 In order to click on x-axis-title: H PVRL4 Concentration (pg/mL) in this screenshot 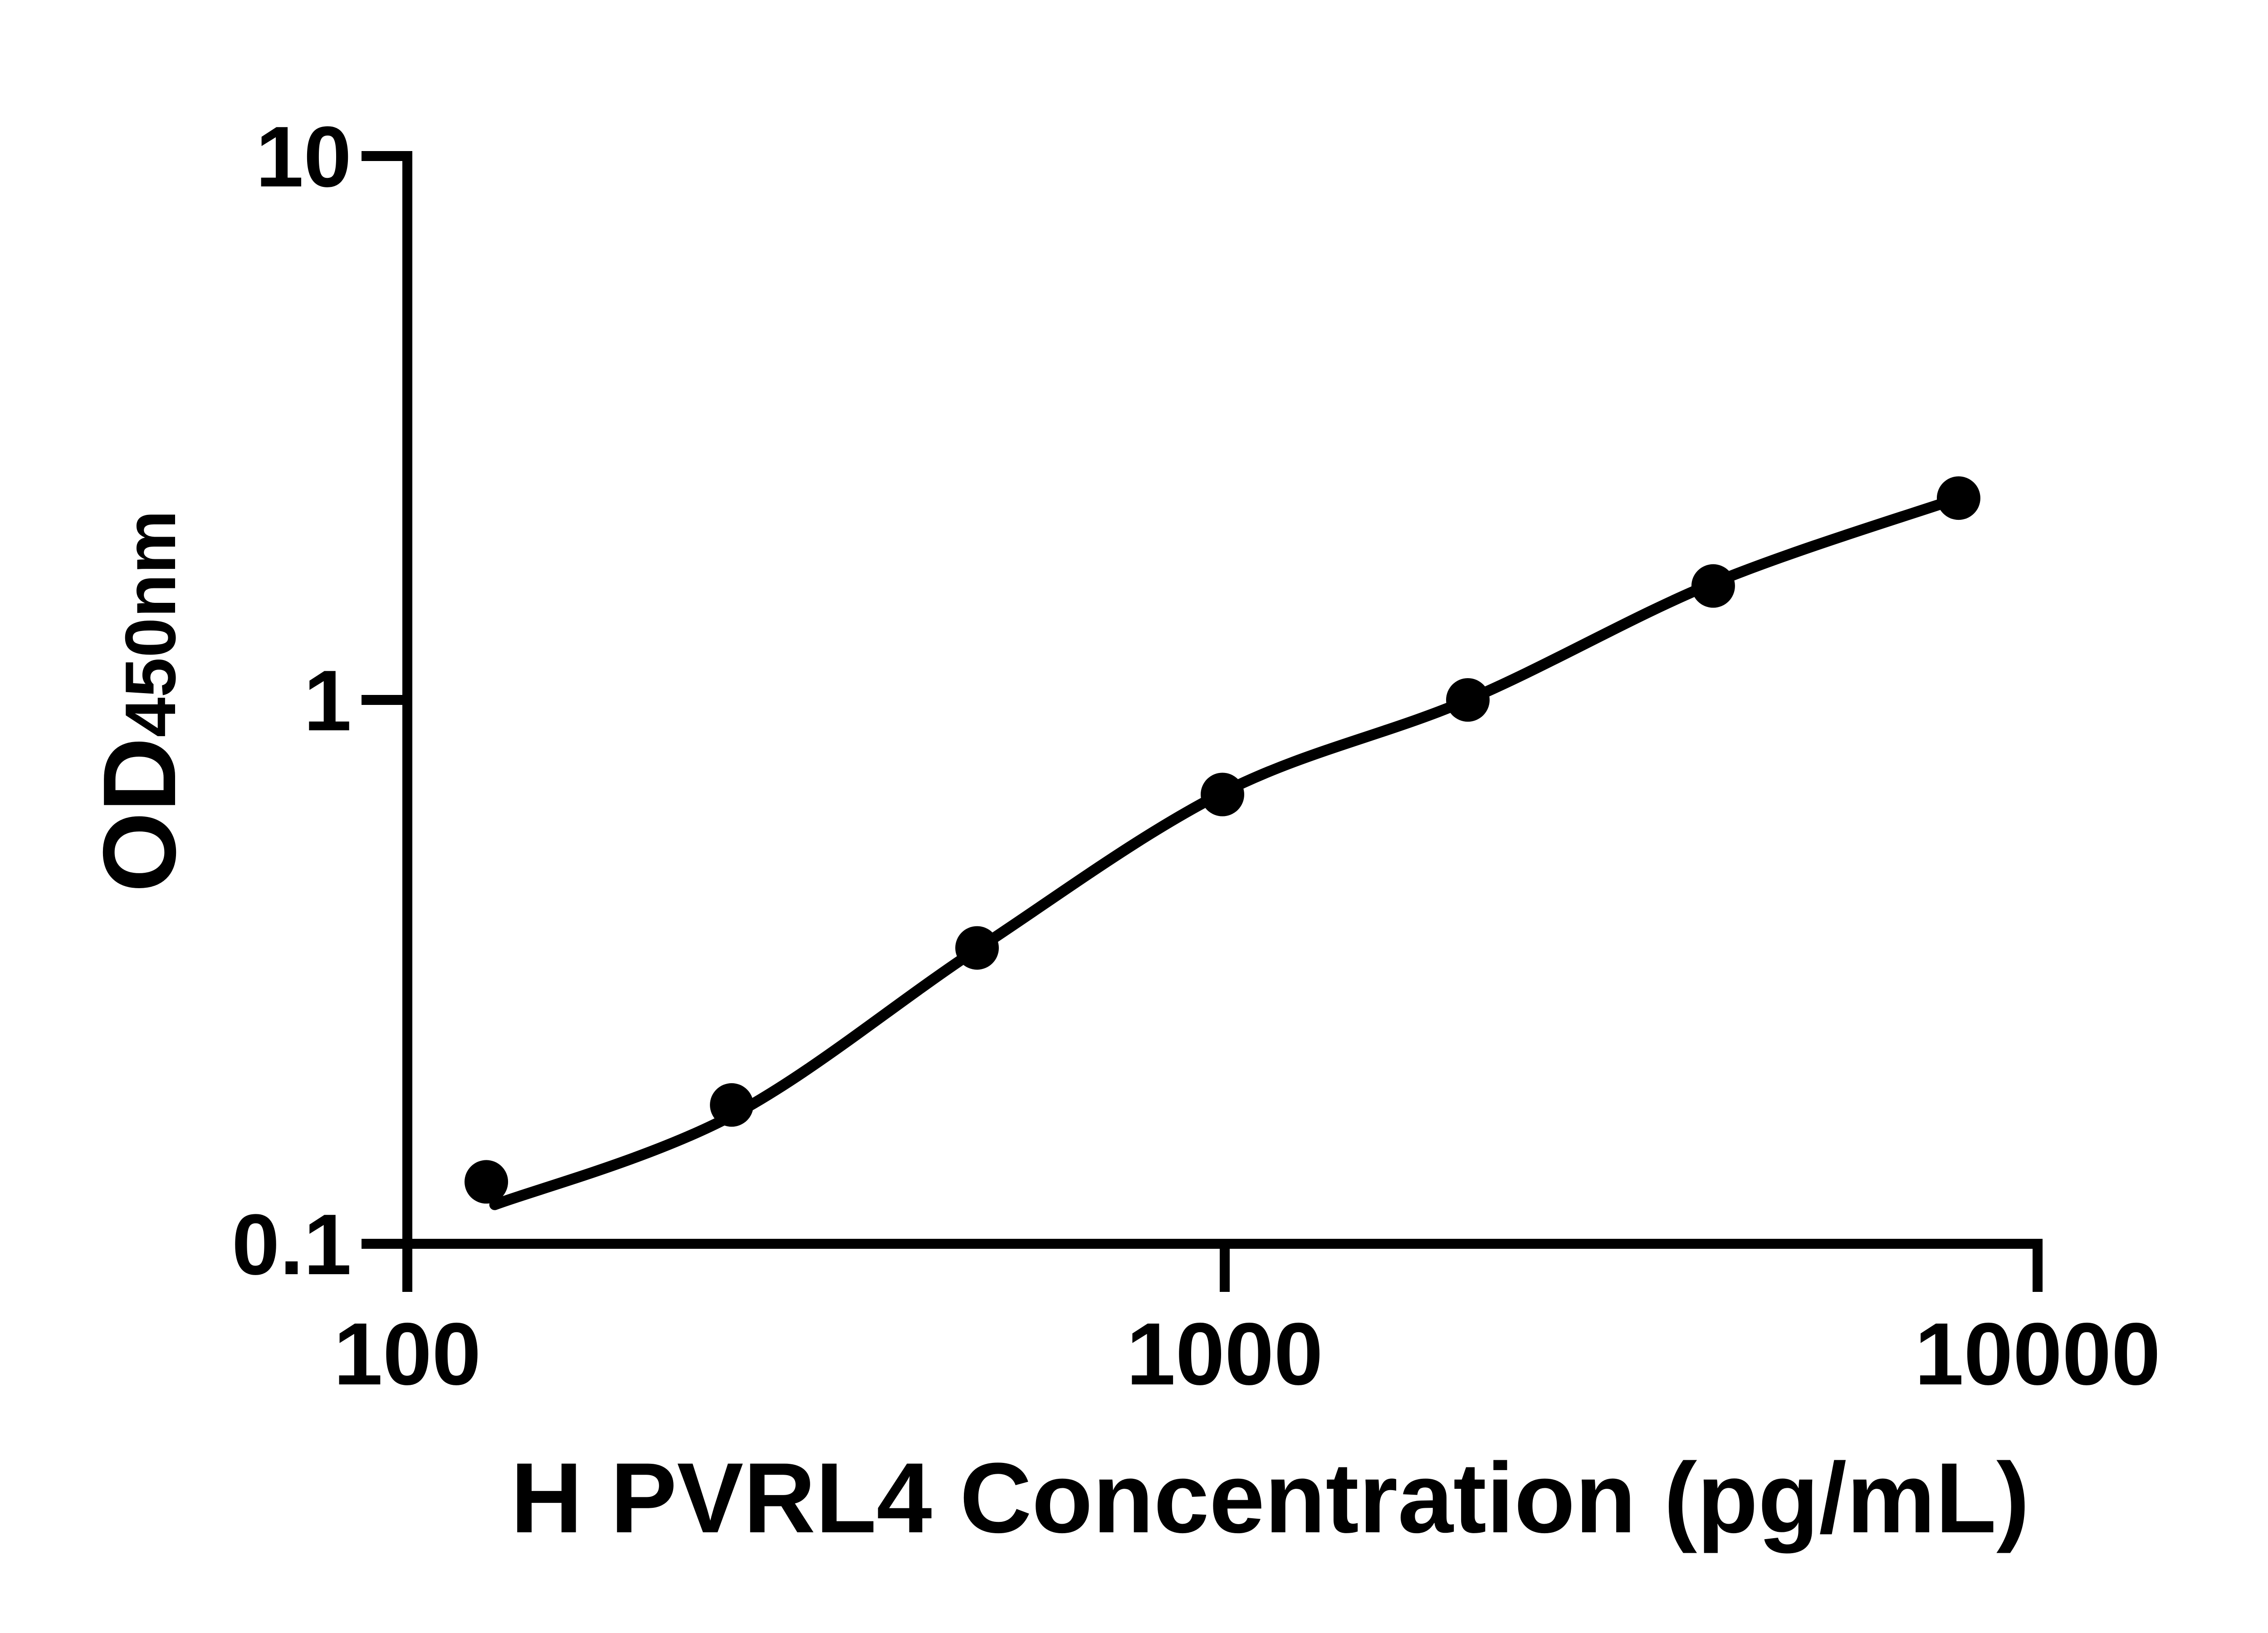, I will do `click(1270, 1498)`.